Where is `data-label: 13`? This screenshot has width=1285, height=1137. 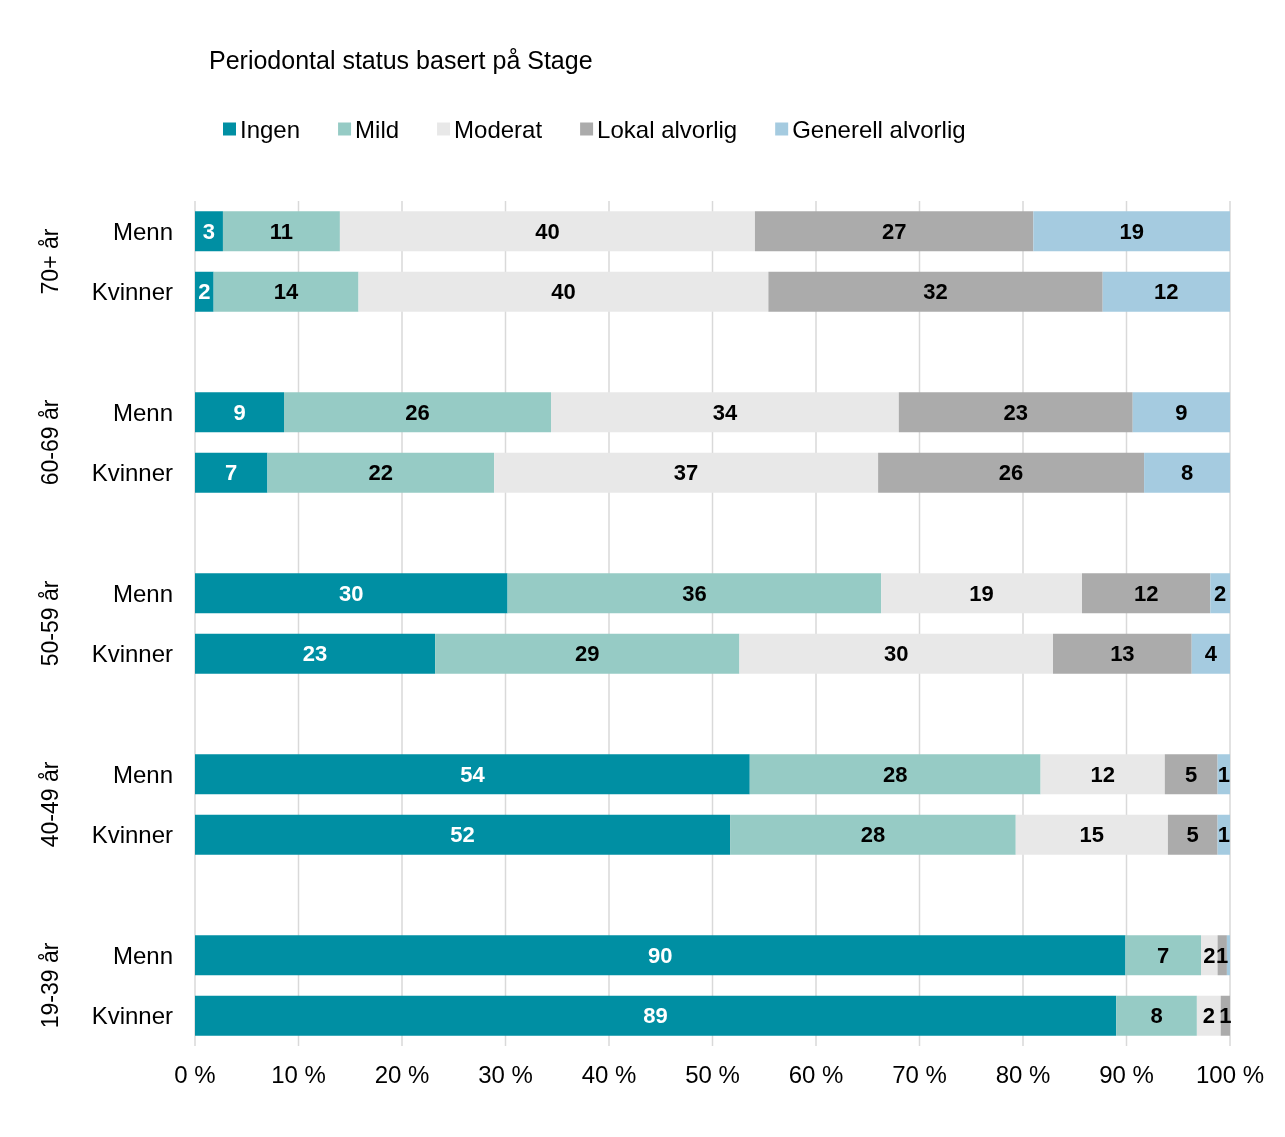 data-label: 13 is located at coordinates (1122, 654).